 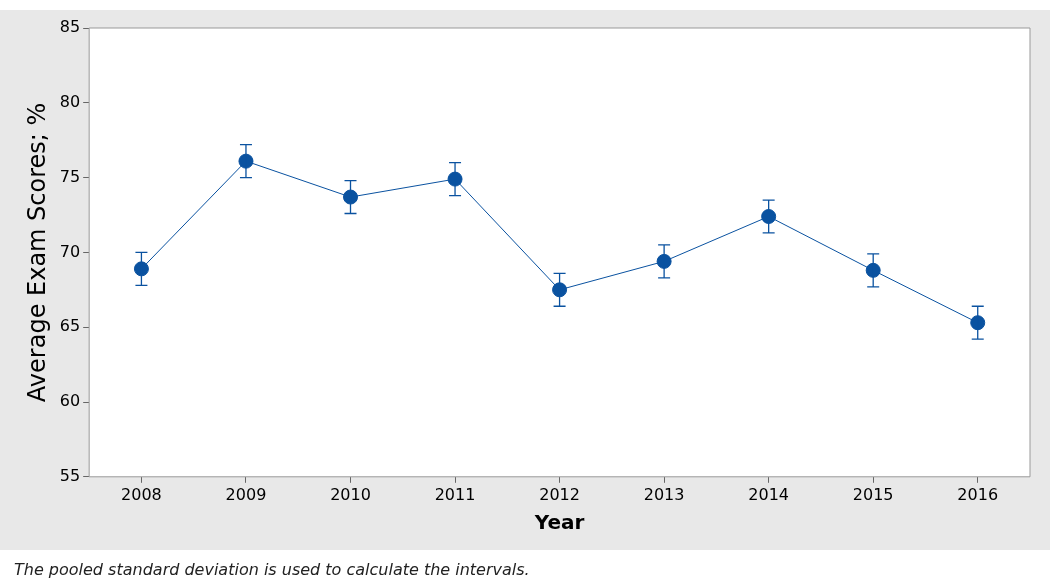 I want to click on y-tick-label: 70, so click(x=70, y=251).